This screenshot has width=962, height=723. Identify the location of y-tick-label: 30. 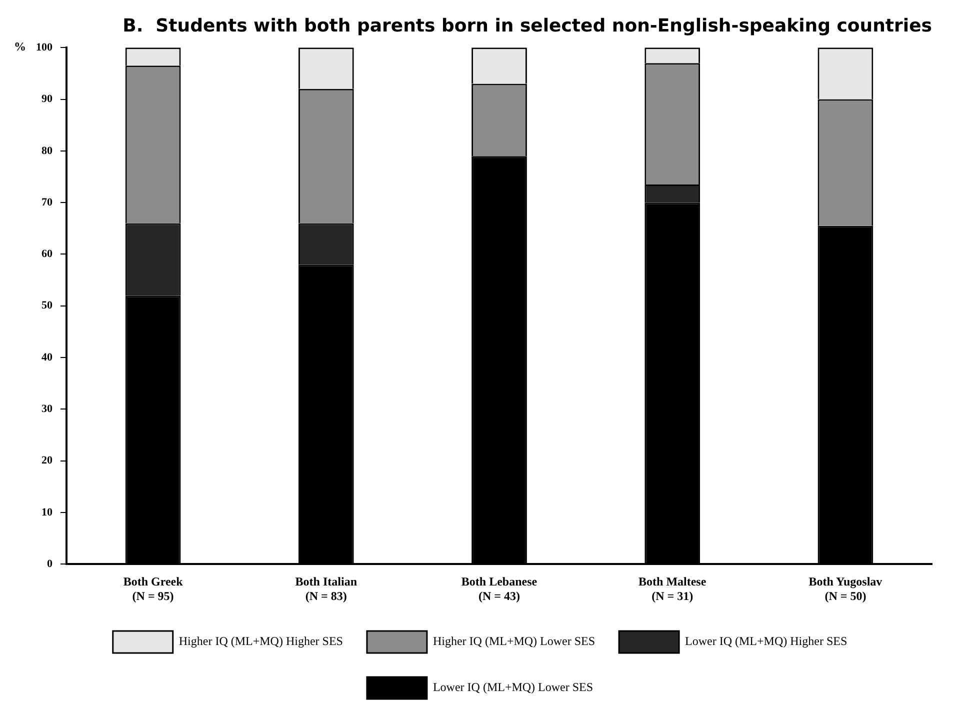
(47, 409).